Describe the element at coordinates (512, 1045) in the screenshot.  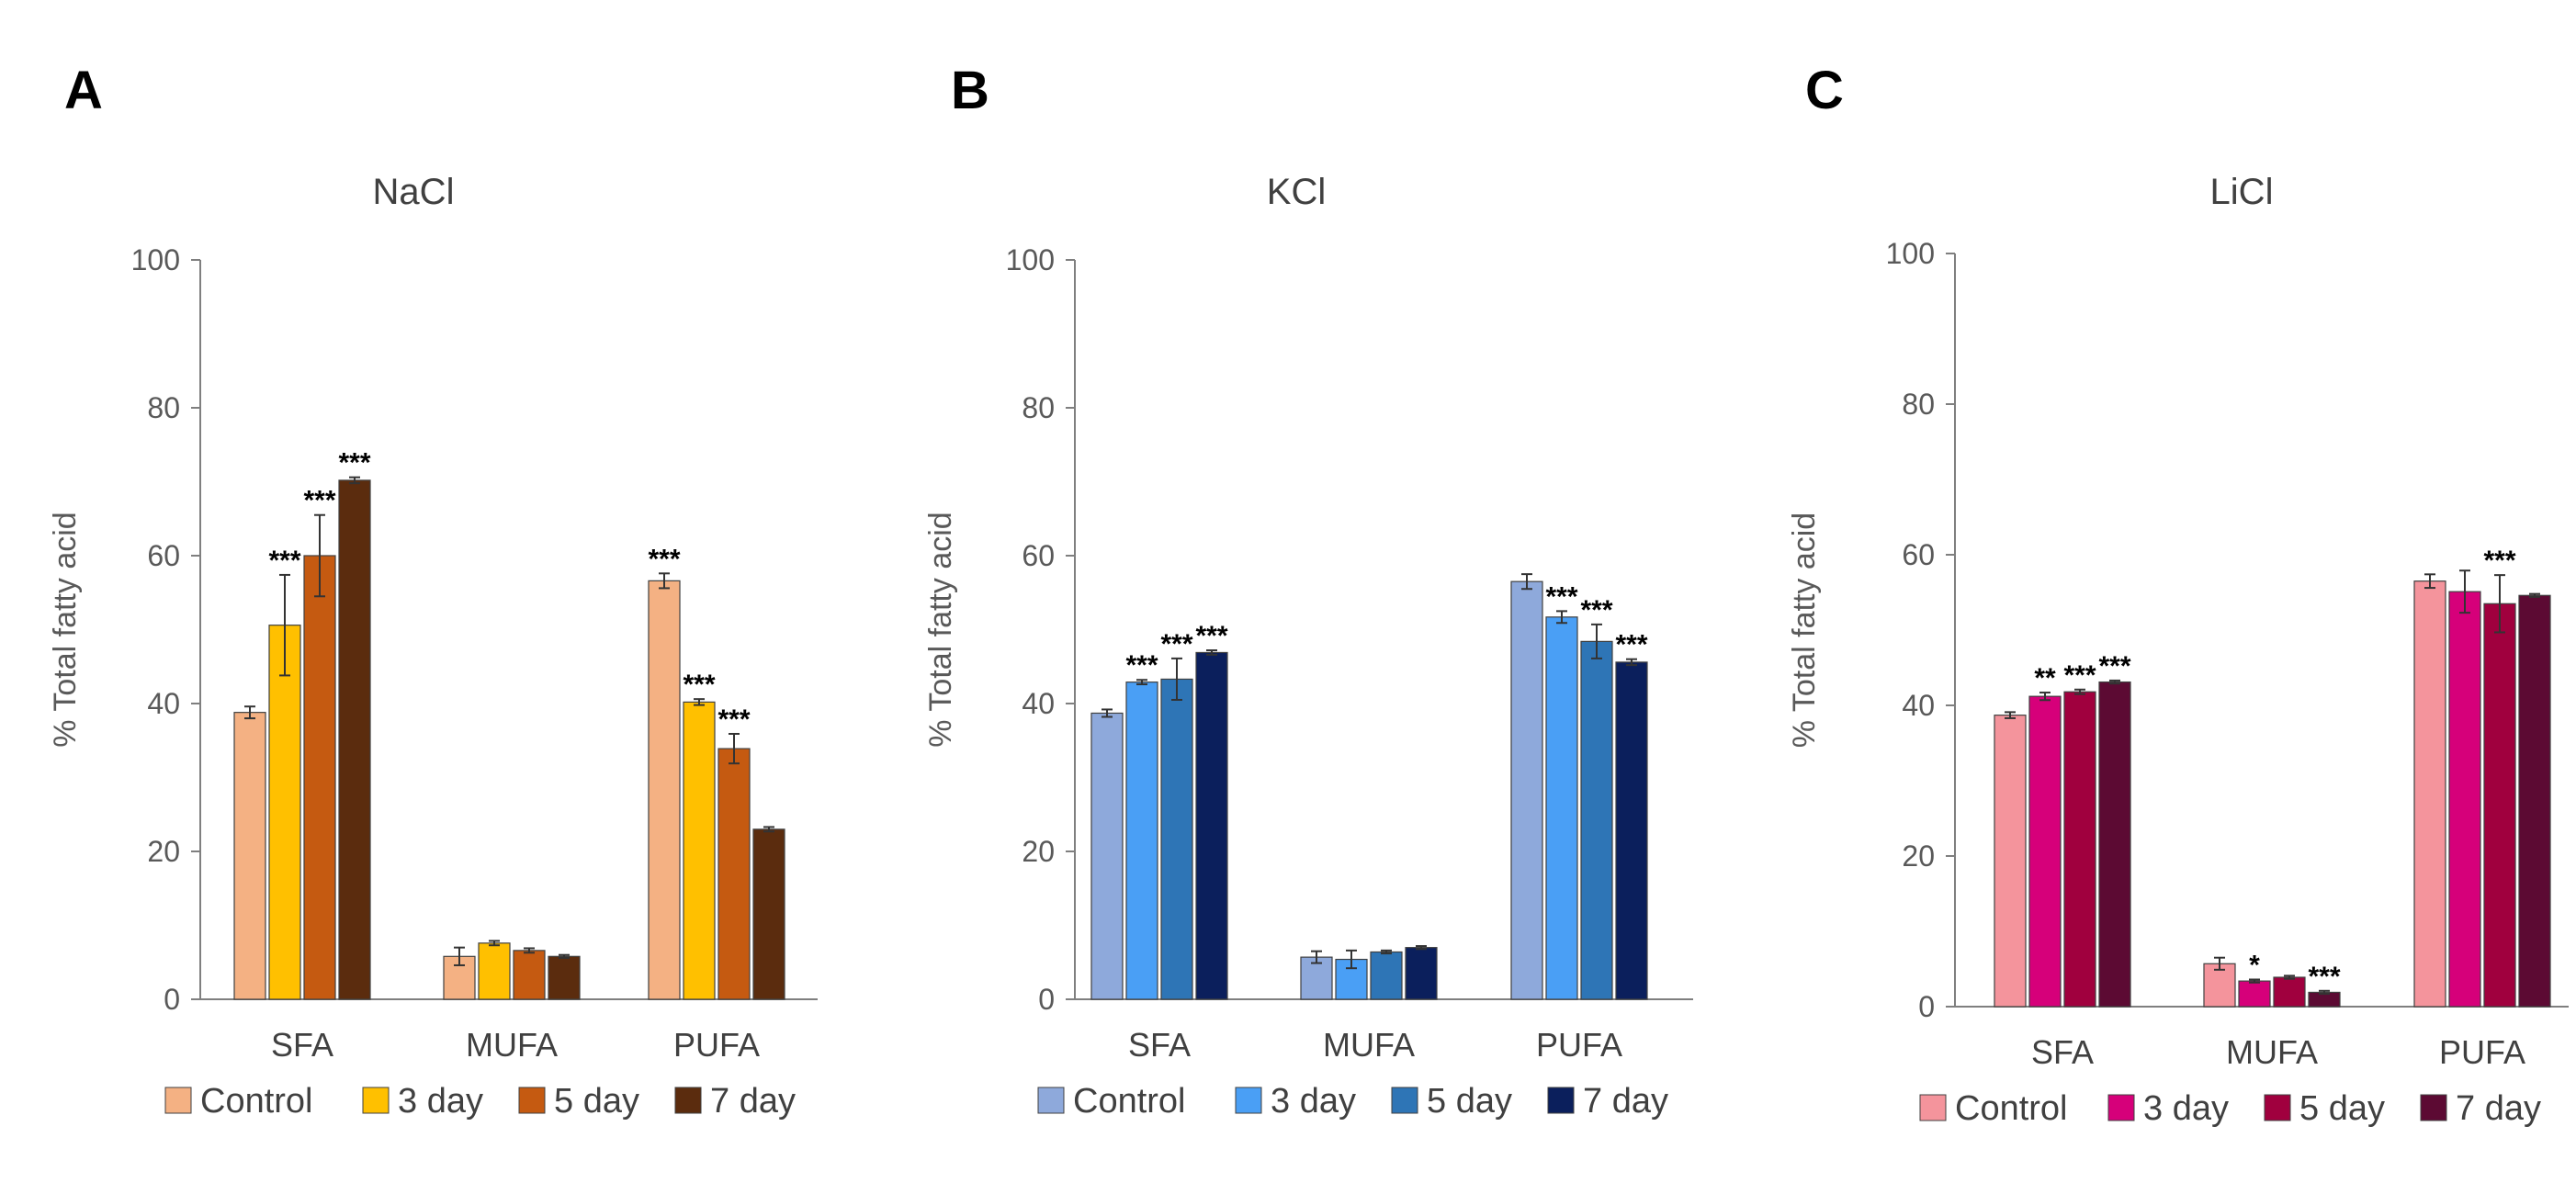
I see `category-label: MUFA` at that location.